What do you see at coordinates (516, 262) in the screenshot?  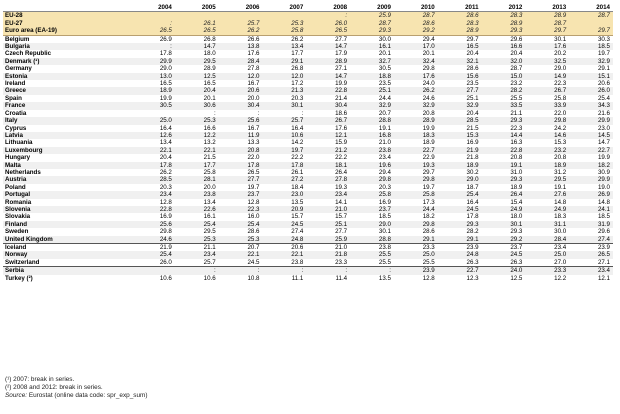 I see `table-cell: 26.3` at bounding box center [516, 262].